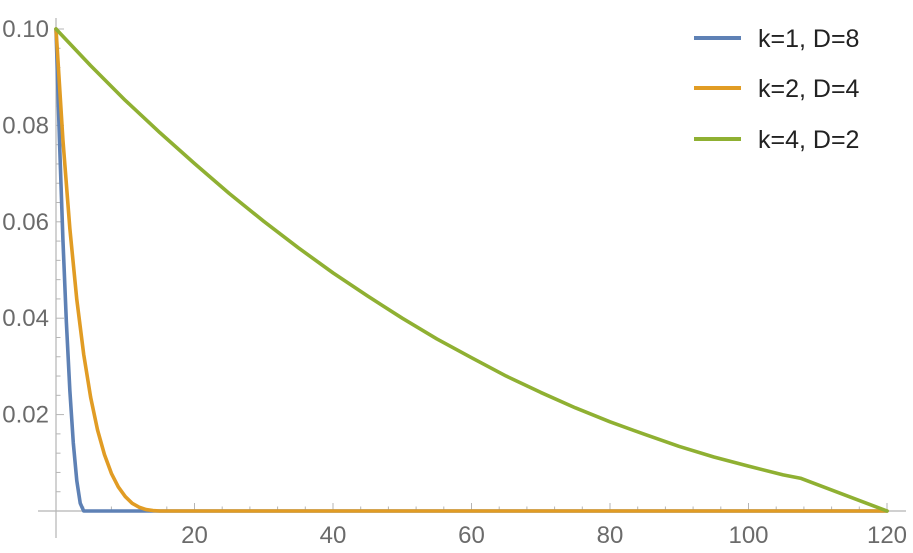 The width and height of the screenshot is (913, 553). I want to click on x-tick-label: 40, so click(333, 535).